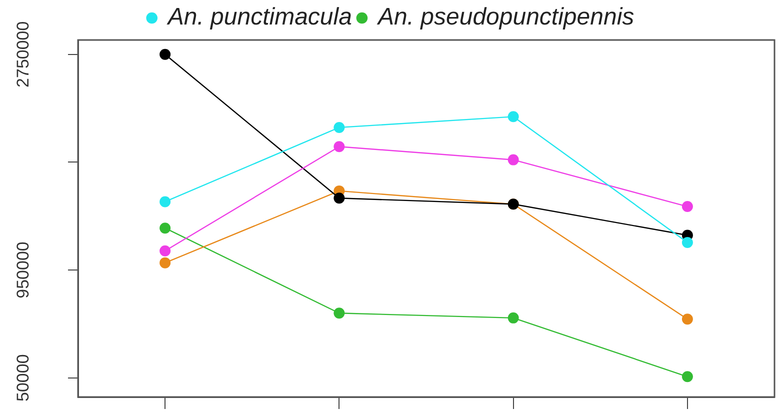  What do you see at coordinates (505, 17) in the screenshot?
I see `legend-label: An. pseudopunctipennis` at bounding box center [505, 17].